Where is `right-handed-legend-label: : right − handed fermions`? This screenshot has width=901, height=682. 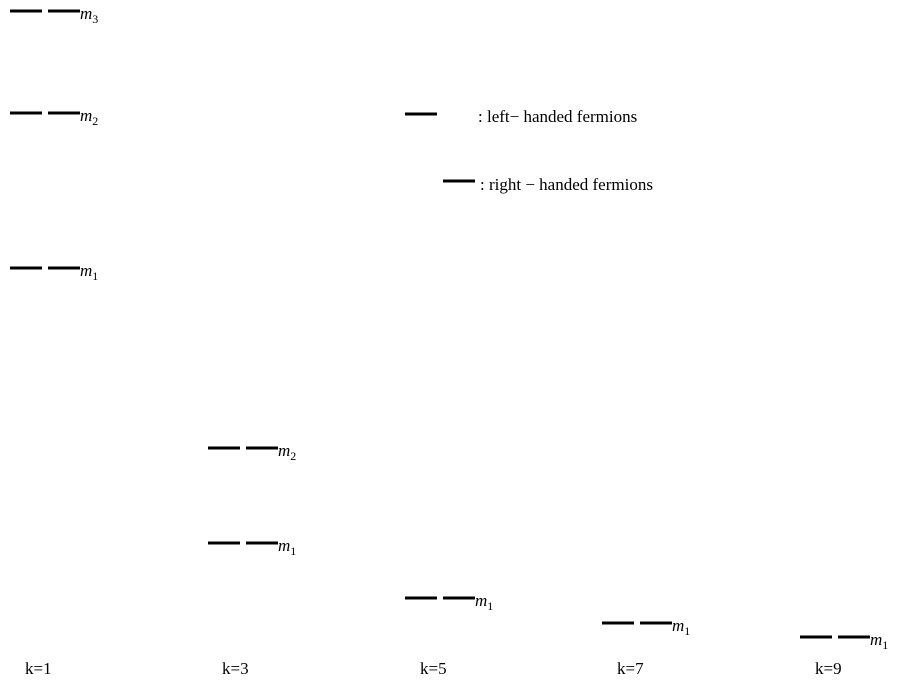
right-handed-legend-label: : right − handed fermions is located at coordinates (566, 184).